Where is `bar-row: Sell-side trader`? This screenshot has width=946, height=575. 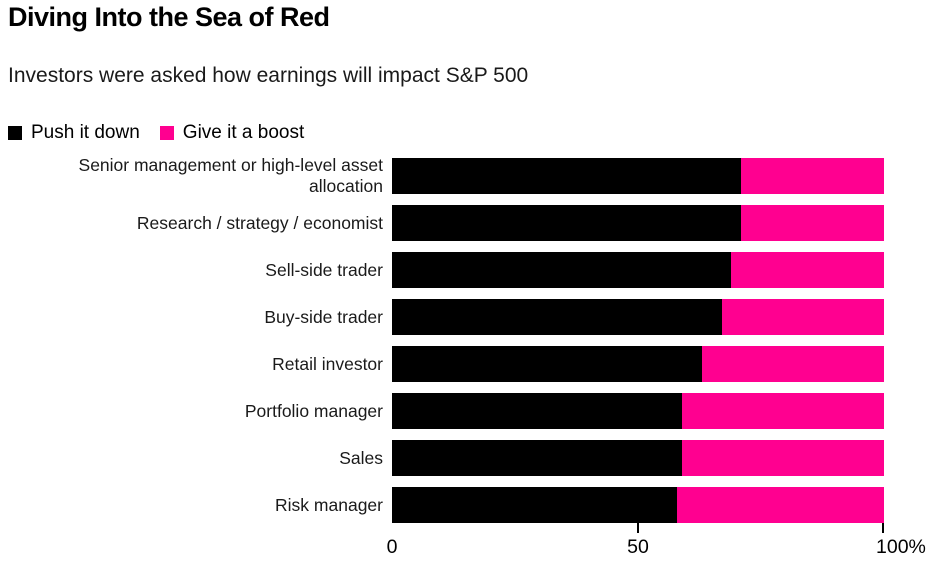 bar-row: Sell-side trader is located at coordinates (473, 270).